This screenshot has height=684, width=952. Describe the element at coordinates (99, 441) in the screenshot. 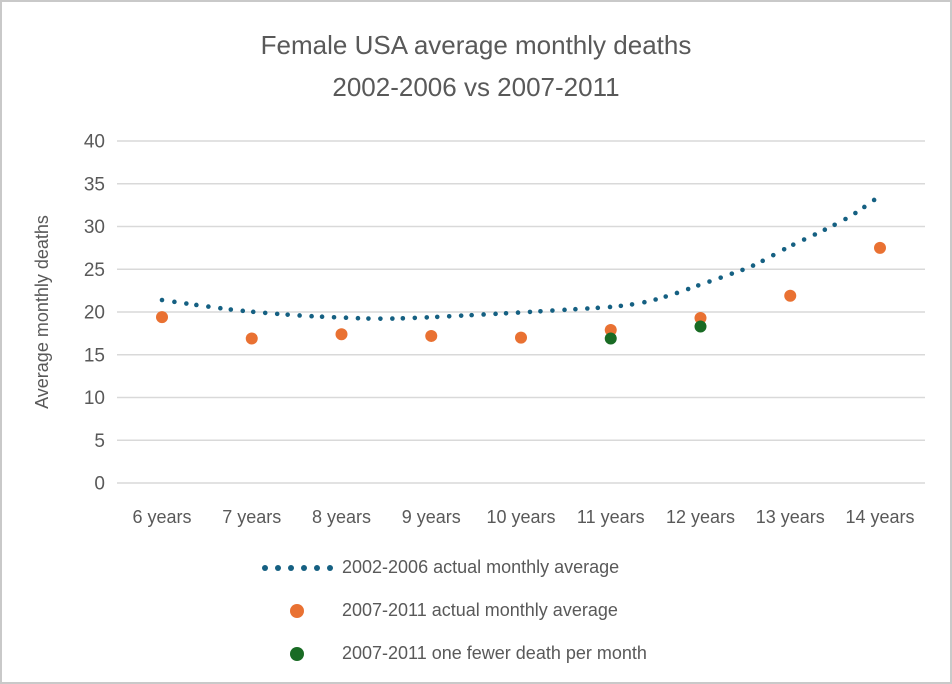

I see `y-tick-label: 5` at that location.